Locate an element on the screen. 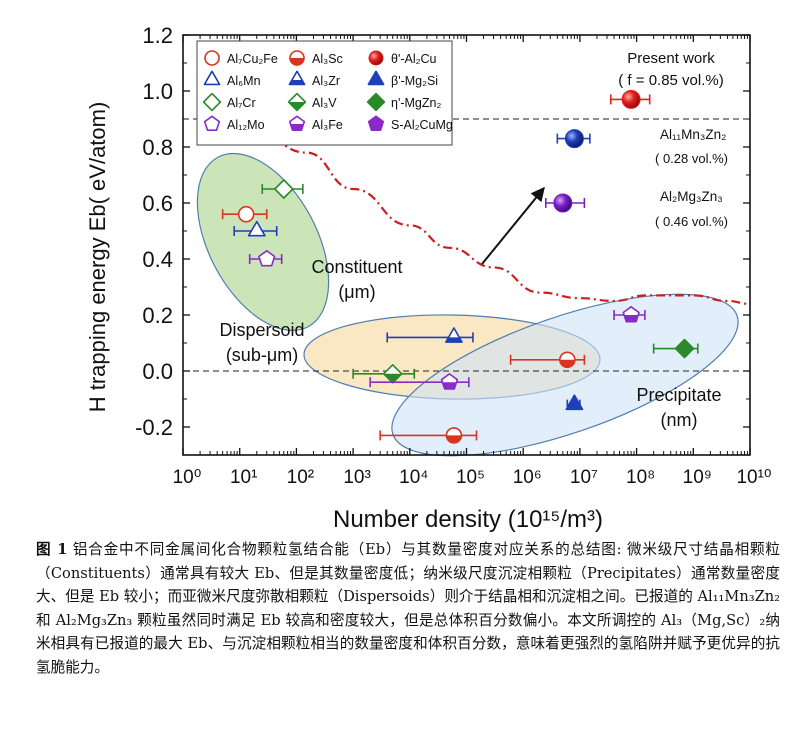 This screenshot has height=735, width=806. marker-al11mn3zn2 is located at coordinates (574, 139).